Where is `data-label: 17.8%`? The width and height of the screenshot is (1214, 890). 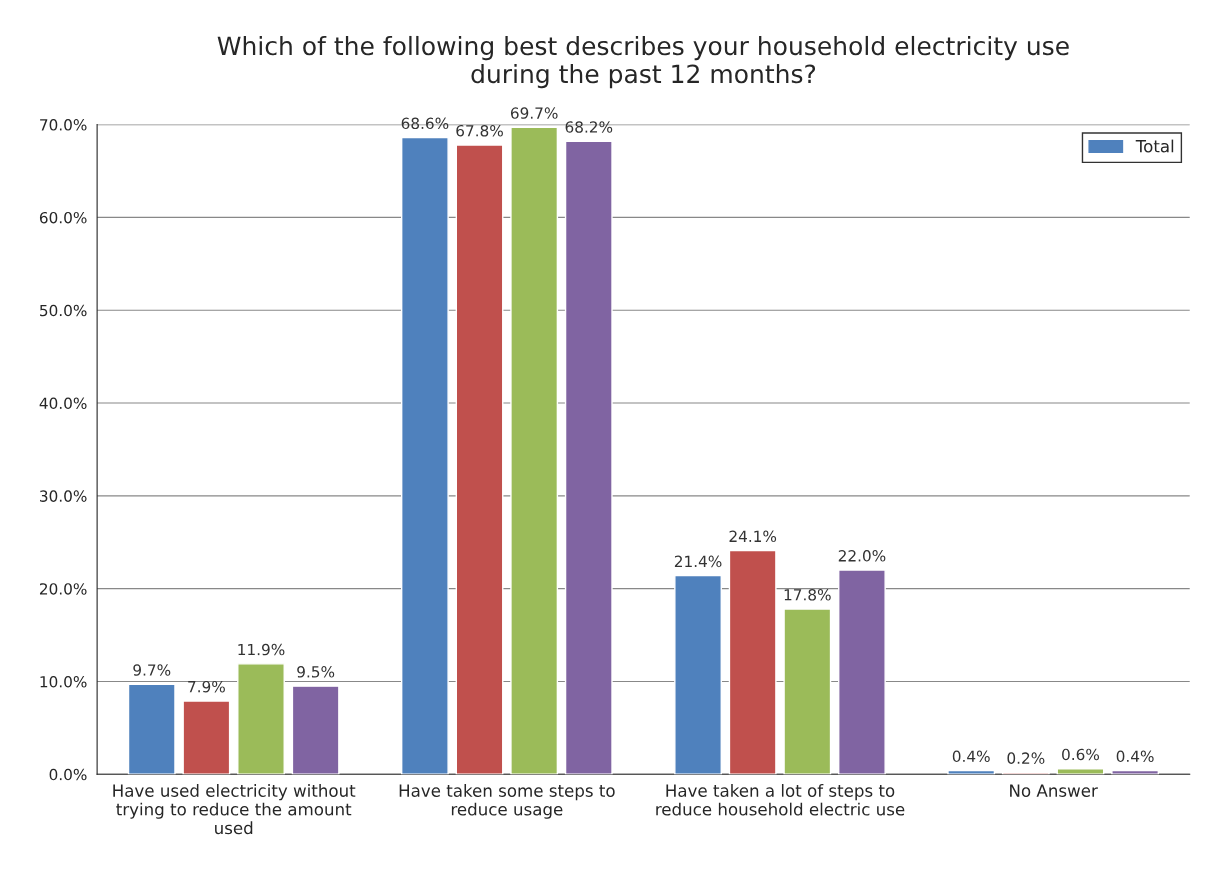 data-label: 17.8% is located at coordinates (807, 595).